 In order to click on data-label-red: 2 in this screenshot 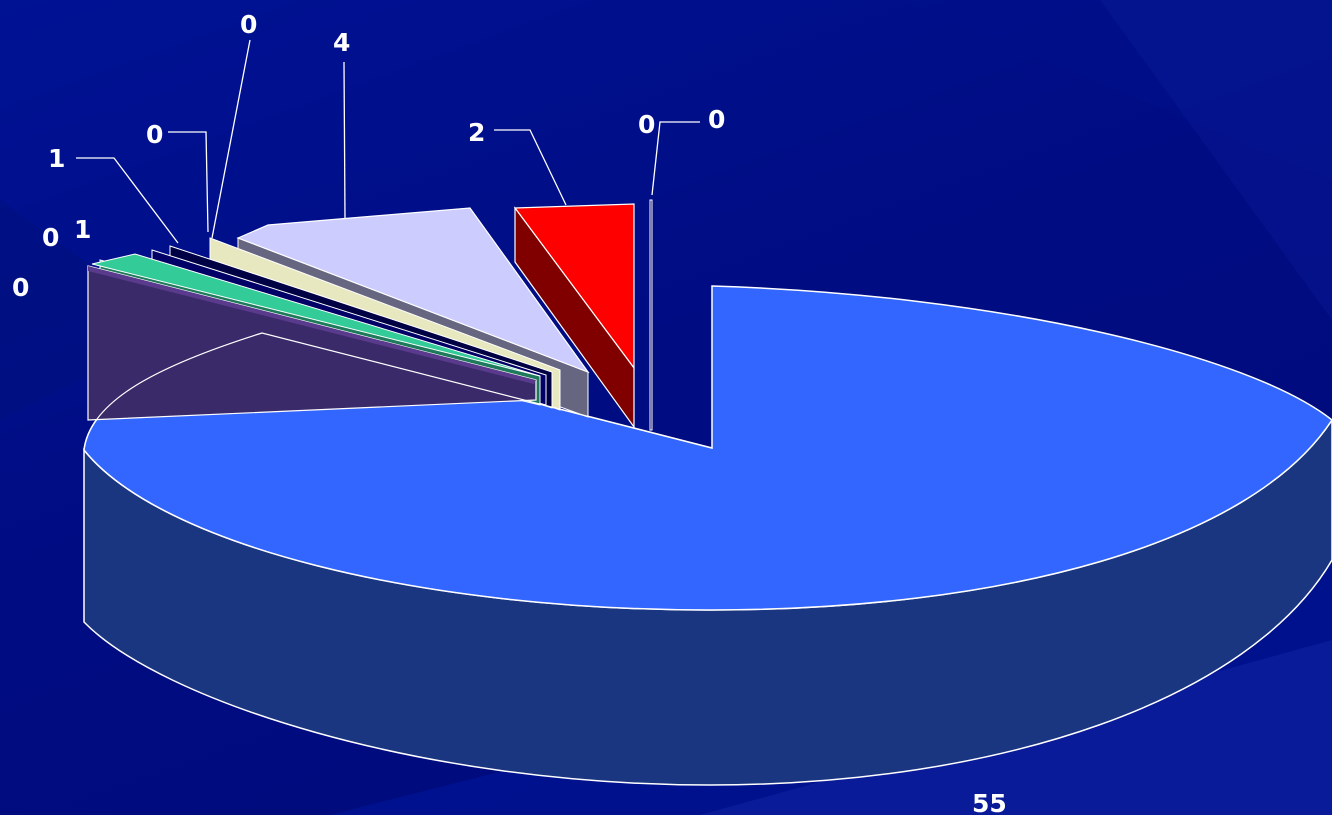, I will do `click(476, 132)`.